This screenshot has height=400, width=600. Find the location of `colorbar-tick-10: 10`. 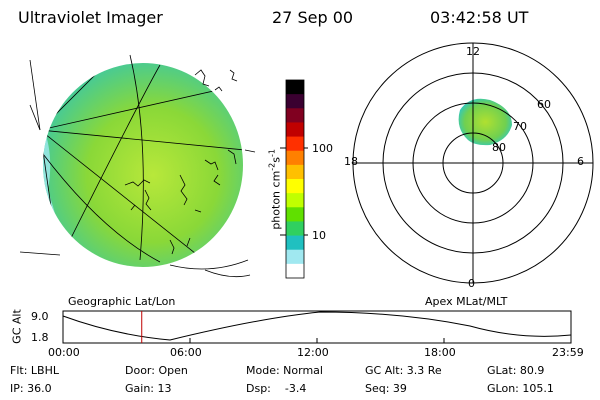

colorbar-tick-10: 10 is located at coordinates (319, 235).